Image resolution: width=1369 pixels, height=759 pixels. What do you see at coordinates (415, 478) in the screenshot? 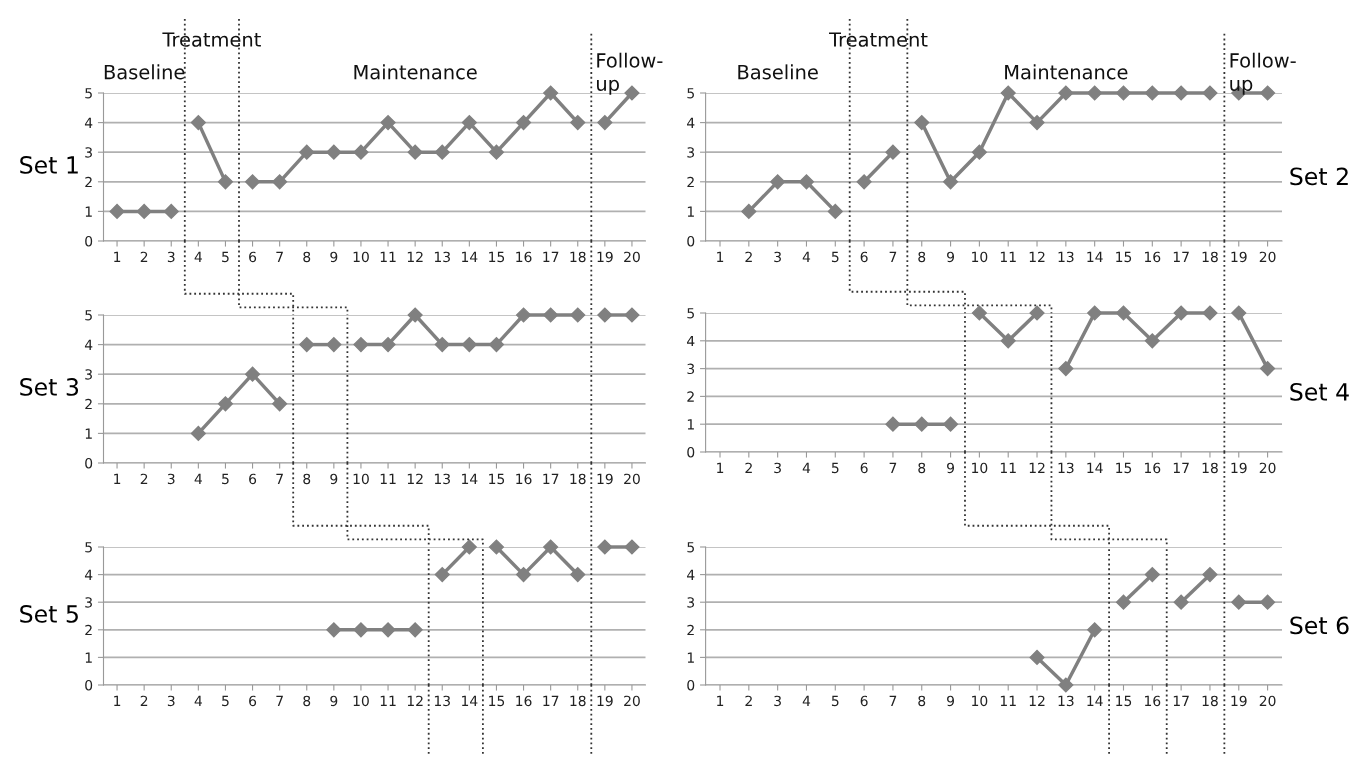
I see `x-tick-label: 12` at bounding box center [415, 478].